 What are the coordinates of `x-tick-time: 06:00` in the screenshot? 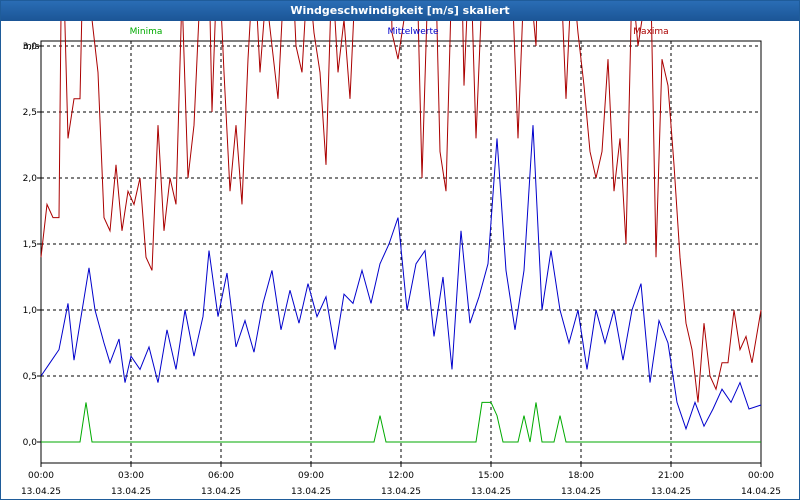 It's located at (221, 476).